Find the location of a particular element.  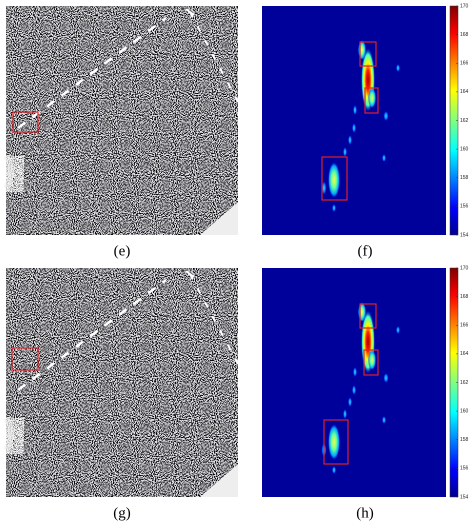

panel-label: (h) is located at coordinates (365, 513).